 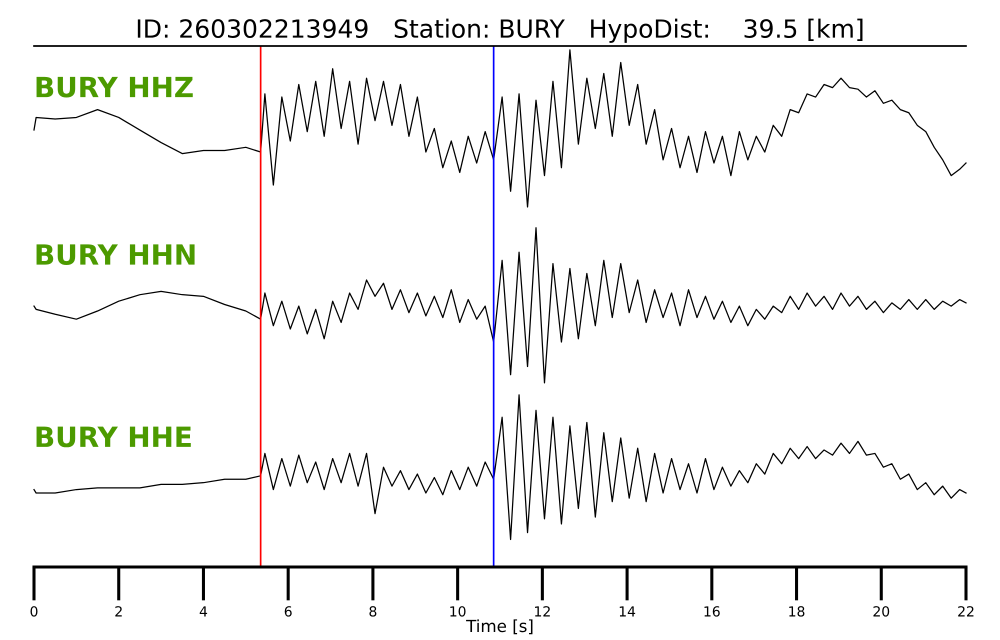 I want to click on x-tick-label: 22, so click(x=966, y=611).